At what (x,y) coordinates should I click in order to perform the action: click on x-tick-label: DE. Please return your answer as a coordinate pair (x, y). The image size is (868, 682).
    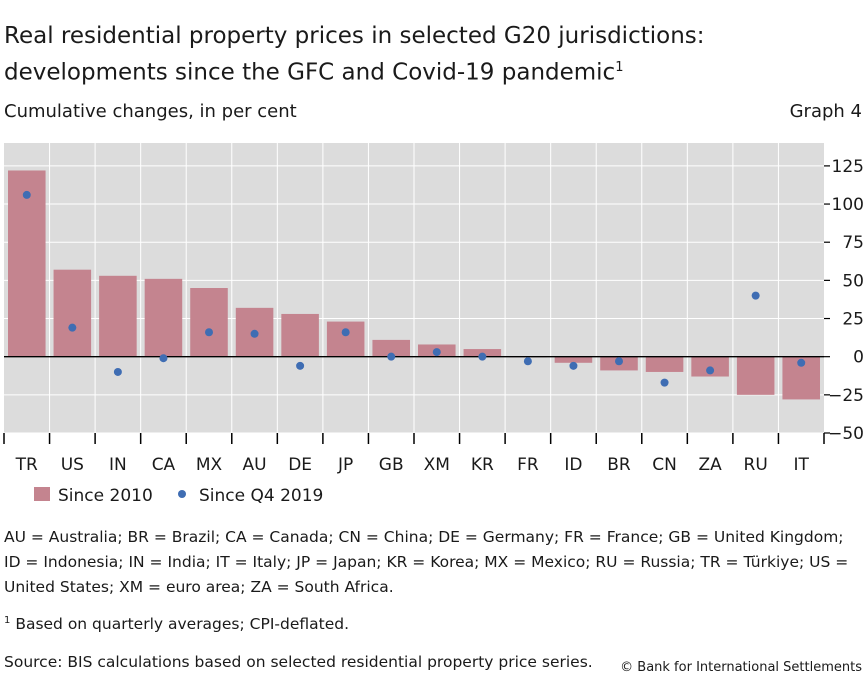
    Looking at the image, I should click on (300, 465).